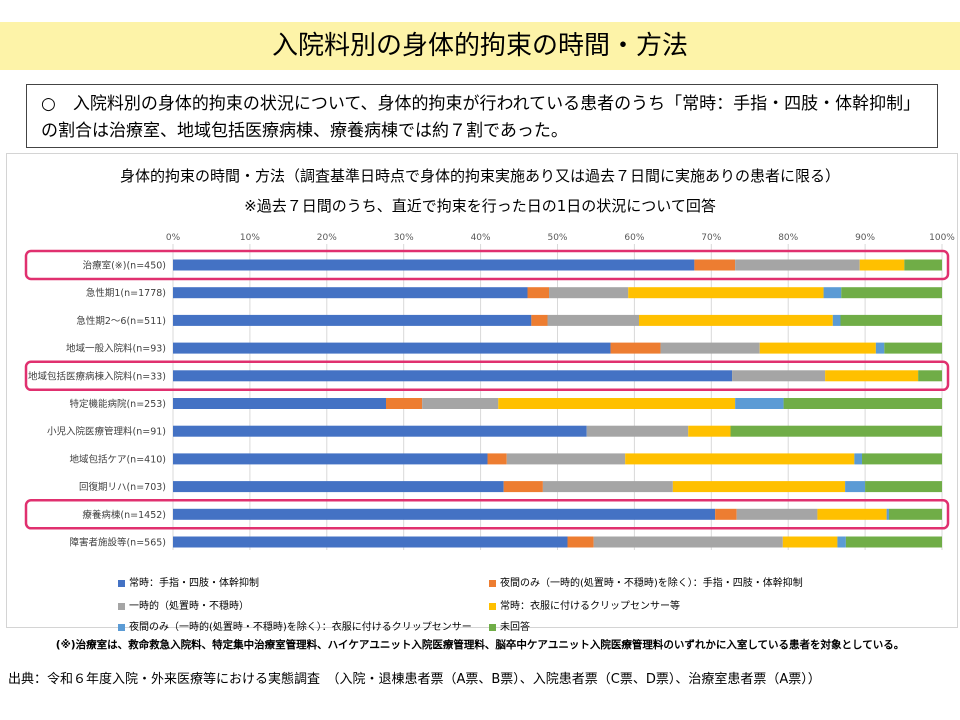  What do you see at coordinates (590, 606) in the screenshot?
I see `legend-label: 常時：衣服に付けるクリップセンサー等` at bounding box center [590, 606].